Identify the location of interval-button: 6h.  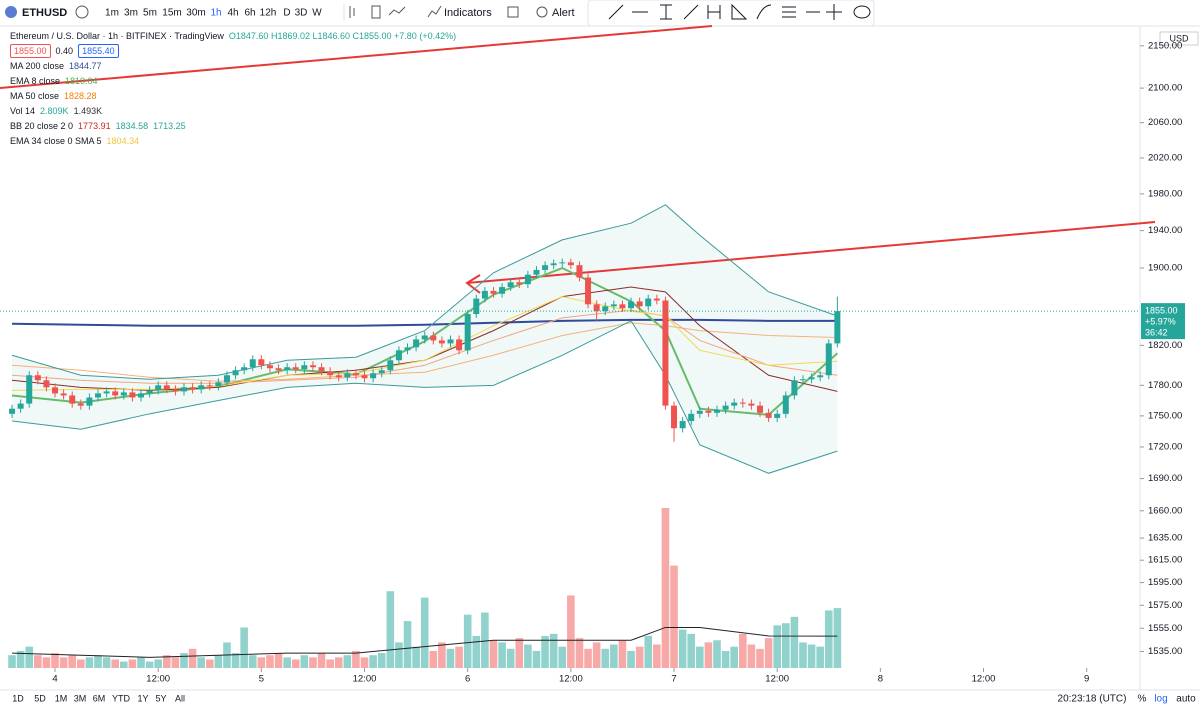
(249, 13).